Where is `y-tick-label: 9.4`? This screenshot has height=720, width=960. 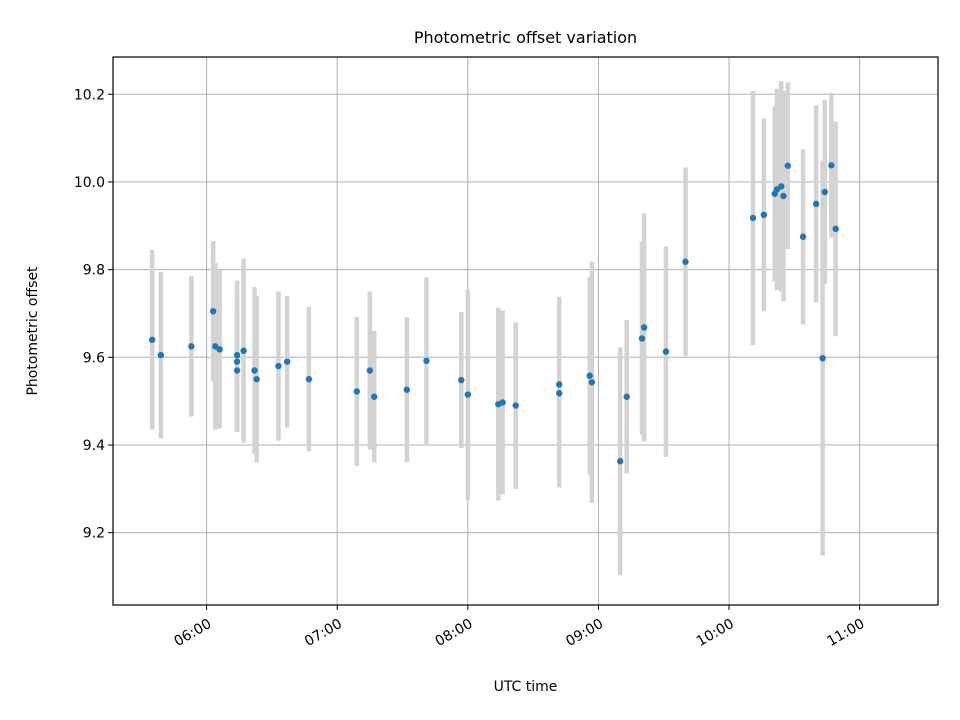 y-tick-label: 9.4 is located at coordinates (94, 446).